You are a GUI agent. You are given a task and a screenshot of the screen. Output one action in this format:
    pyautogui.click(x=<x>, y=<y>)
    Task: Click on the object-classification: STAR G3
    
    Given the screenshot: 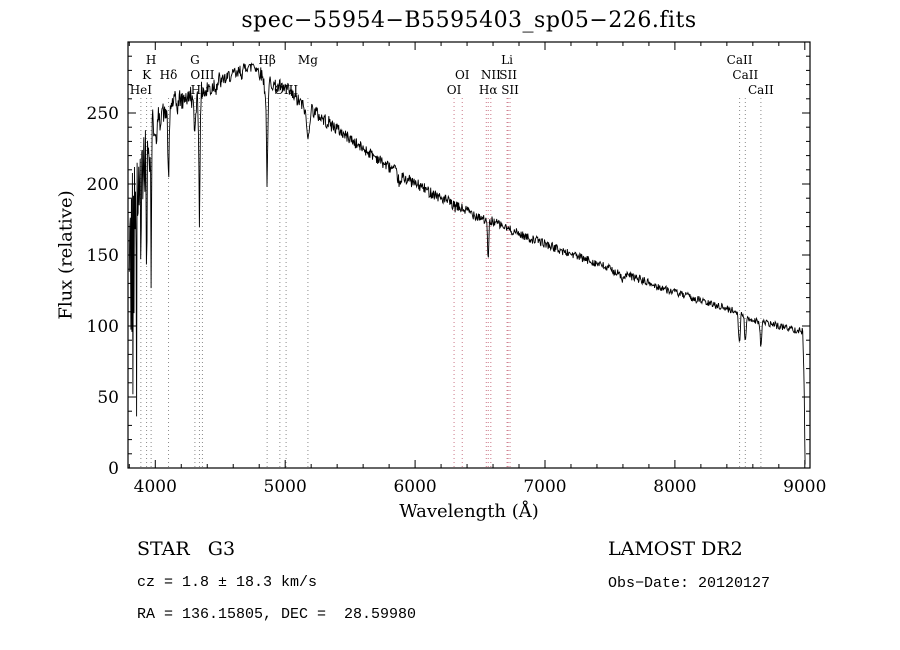 What is the action you would take?
    pyautogui.click(x=186, y=549)
    